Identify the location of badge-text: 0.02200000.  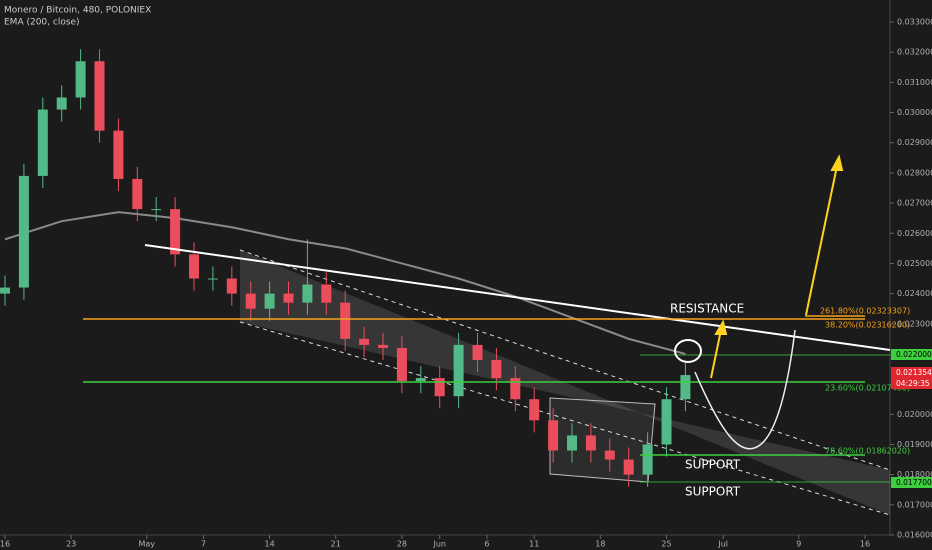
(914, 354).